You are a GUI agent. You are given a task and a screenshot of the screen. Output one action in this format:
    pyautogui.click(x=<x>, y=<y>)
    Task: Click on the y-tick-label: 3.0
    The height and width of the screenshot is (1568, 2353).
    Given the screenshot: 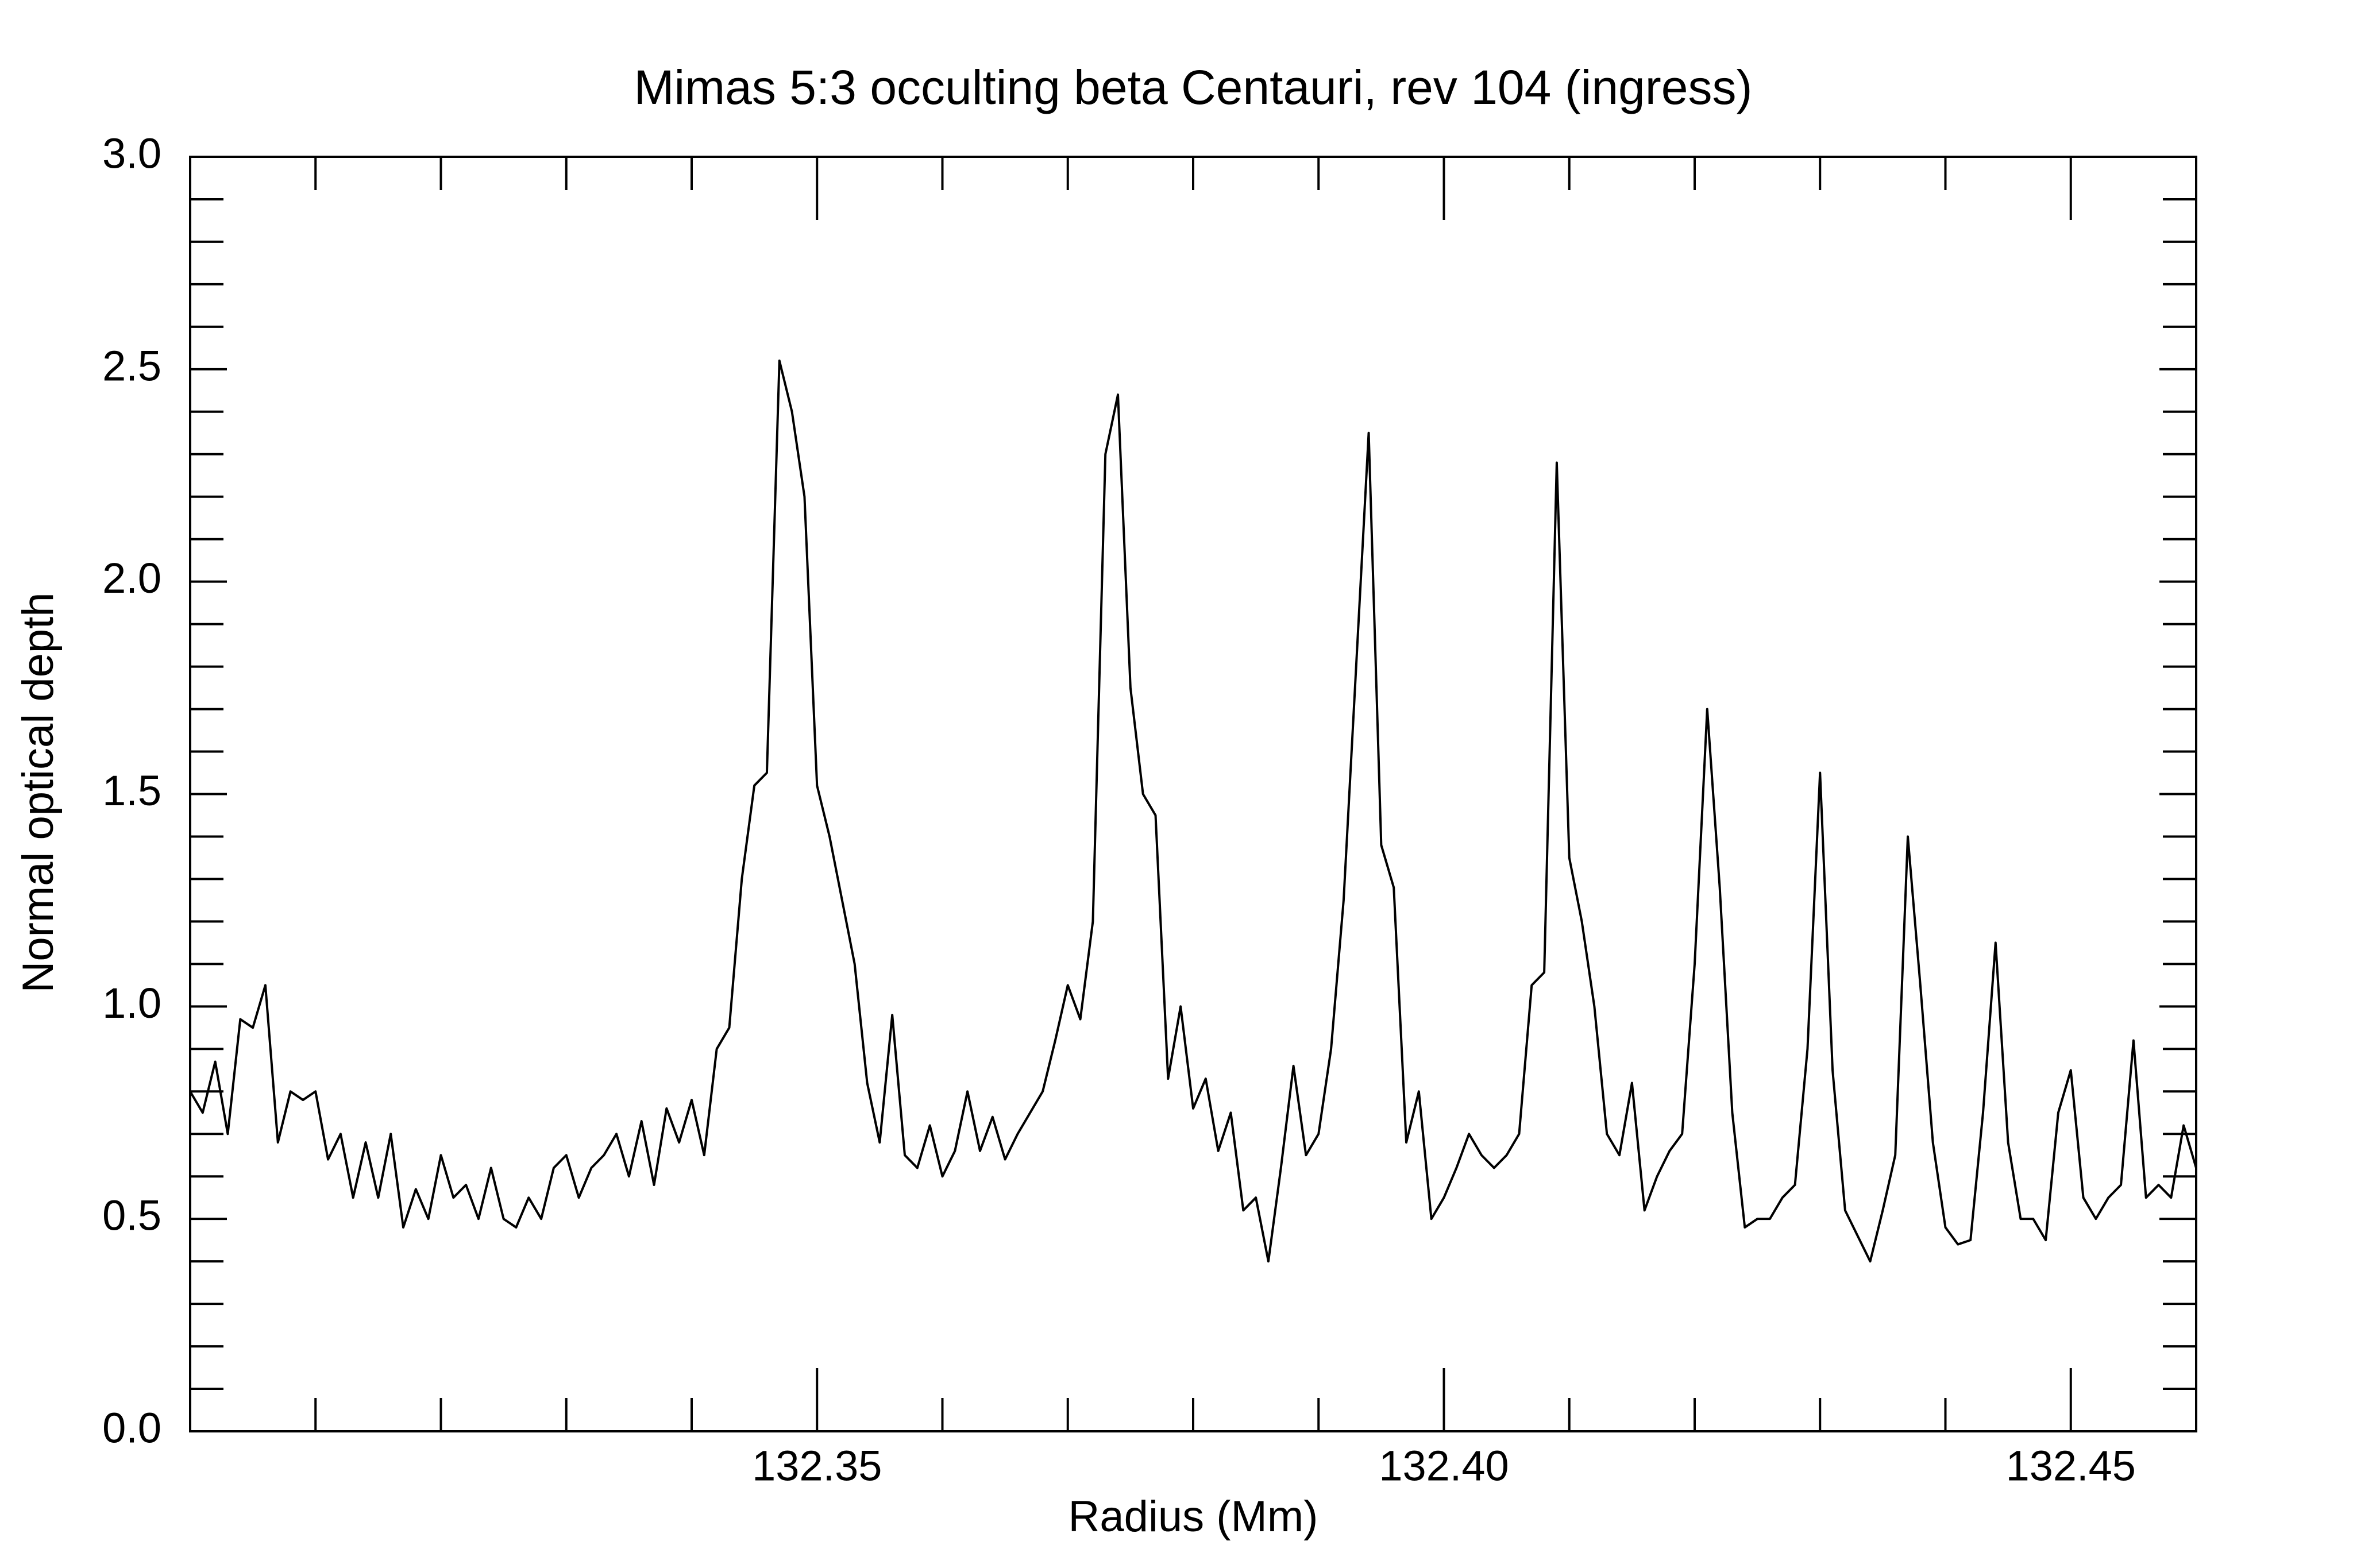 What is the action you would take?
    pyautogui.click(x=131, y=153)
    